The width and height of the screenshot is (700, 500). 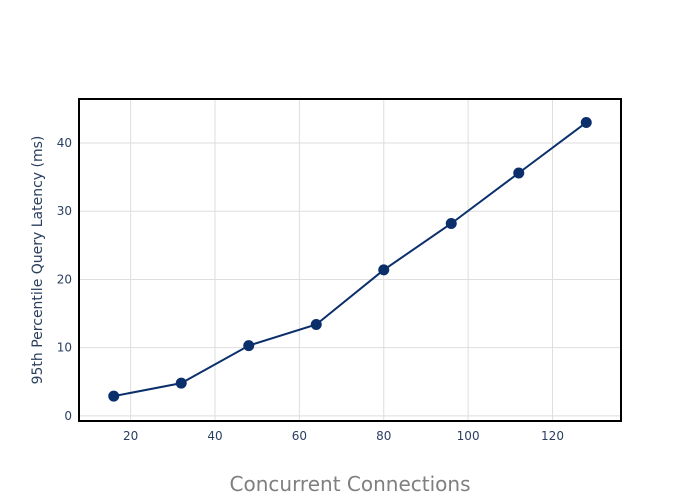 What do you see at coordinates (343, 436) in the screenshot?
I see `x-axis-ticks: 20 40 60 80 100 120` at bounding box center [343, 436].